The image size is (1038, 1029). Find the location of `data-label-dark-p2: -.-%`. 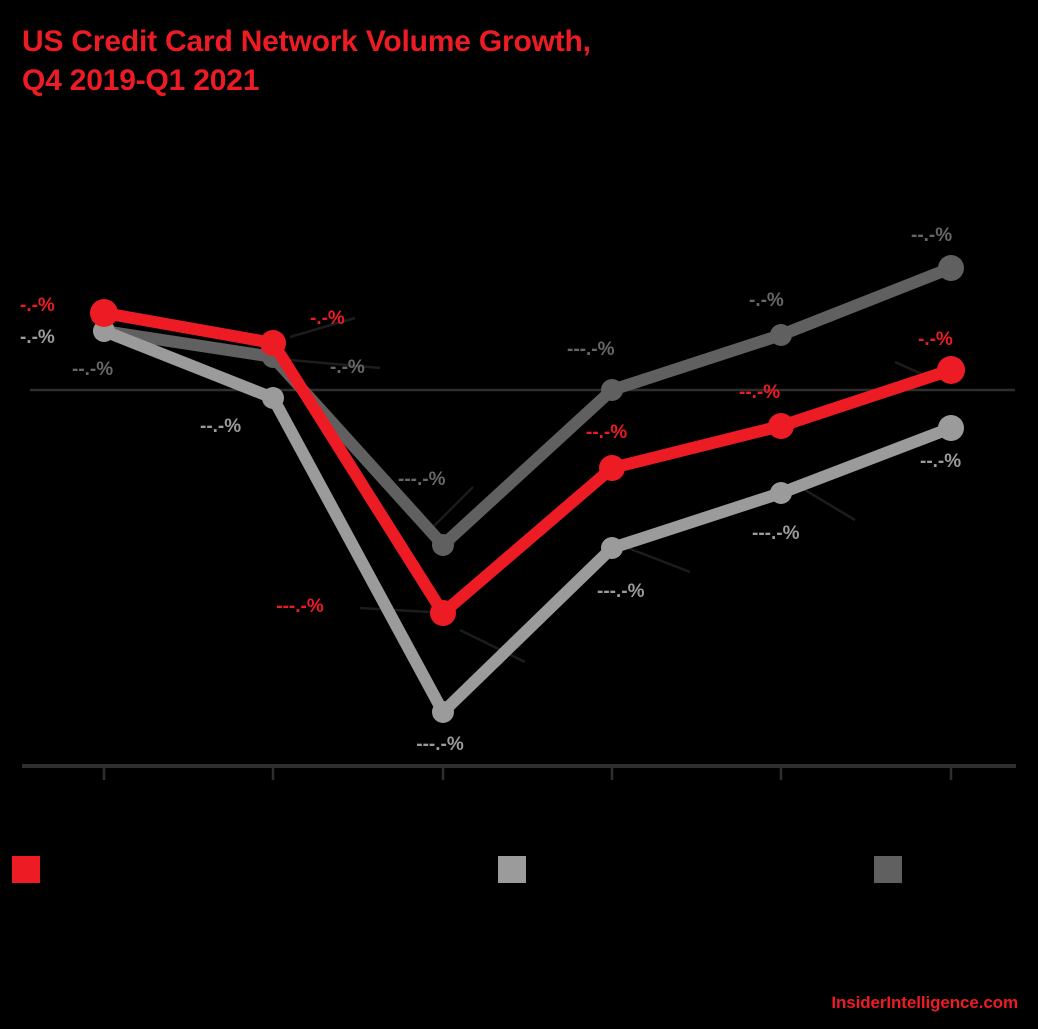

data-label-dark-p2: -.-% is located at coordinates (347, 367).